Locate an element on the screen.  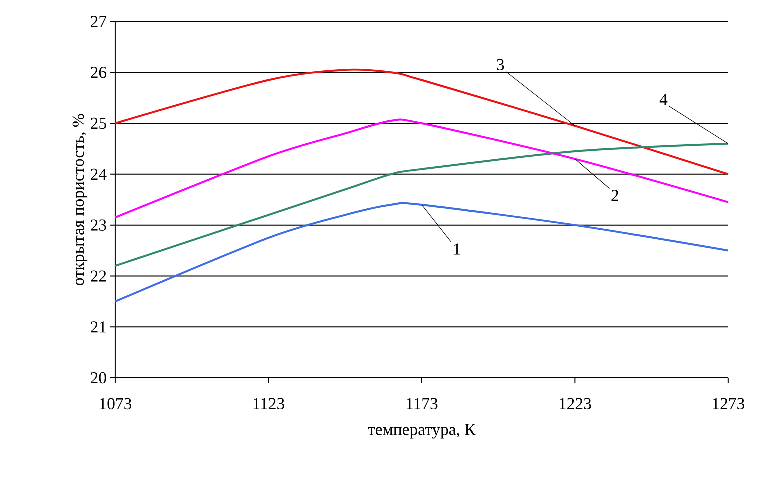
y-tick-label: 23 is located at coordinates (98, 226).